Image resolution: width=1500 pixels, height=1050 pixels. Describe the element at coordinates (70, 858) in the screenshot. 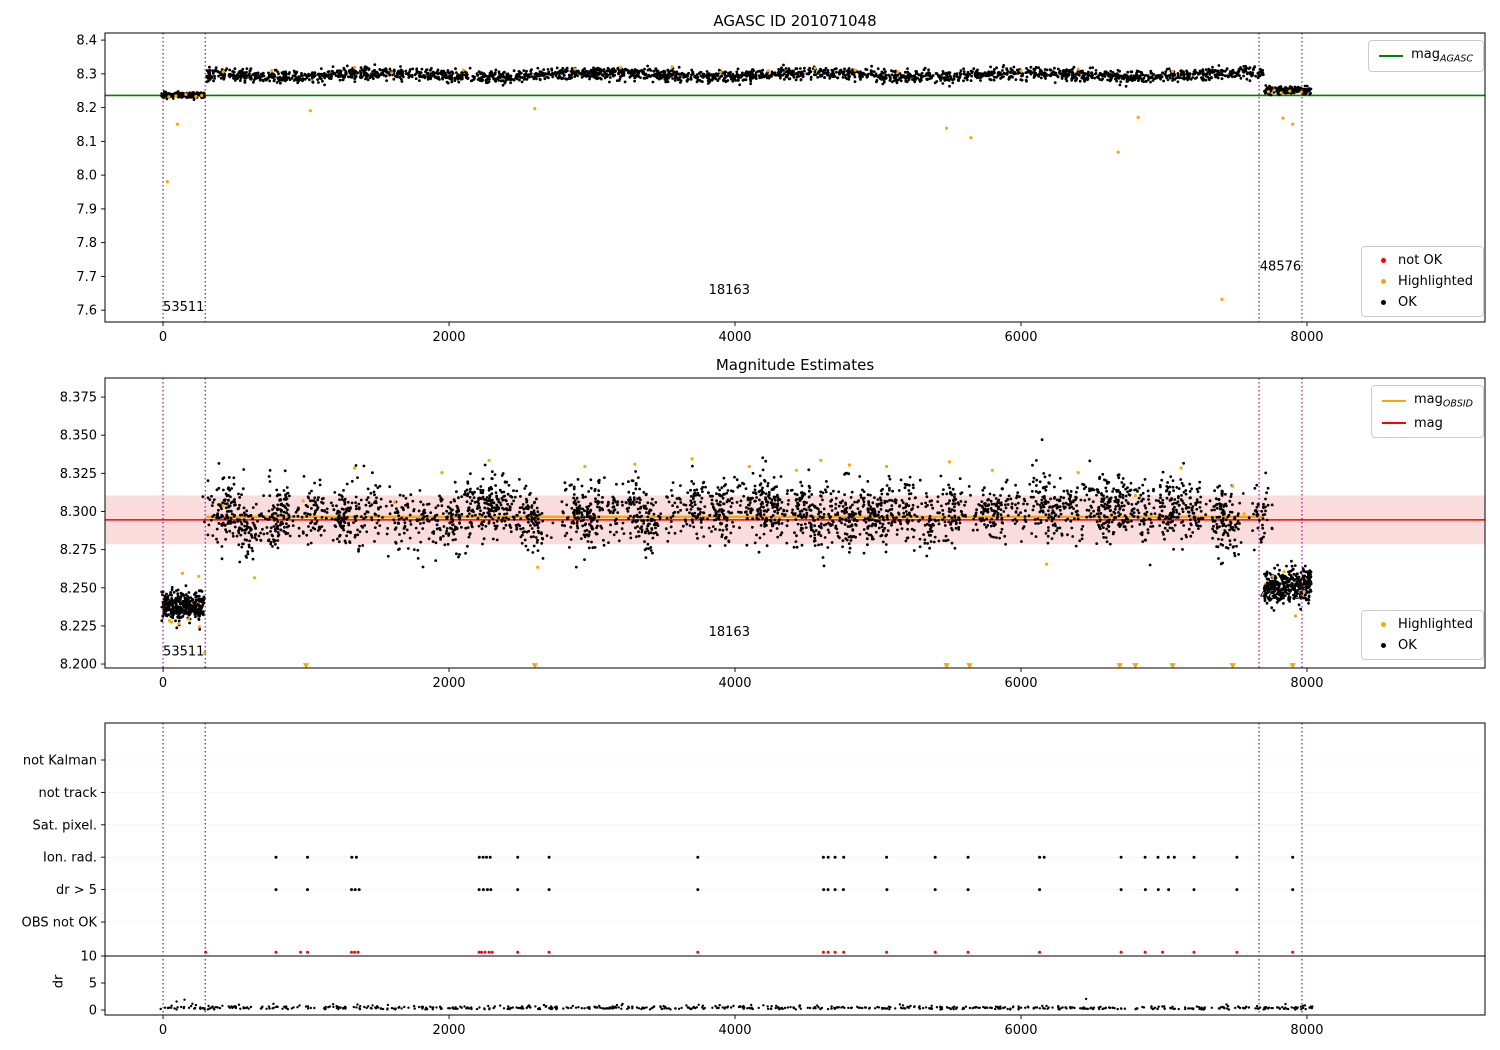

I see `category-label: Ion. rad.` at that location.